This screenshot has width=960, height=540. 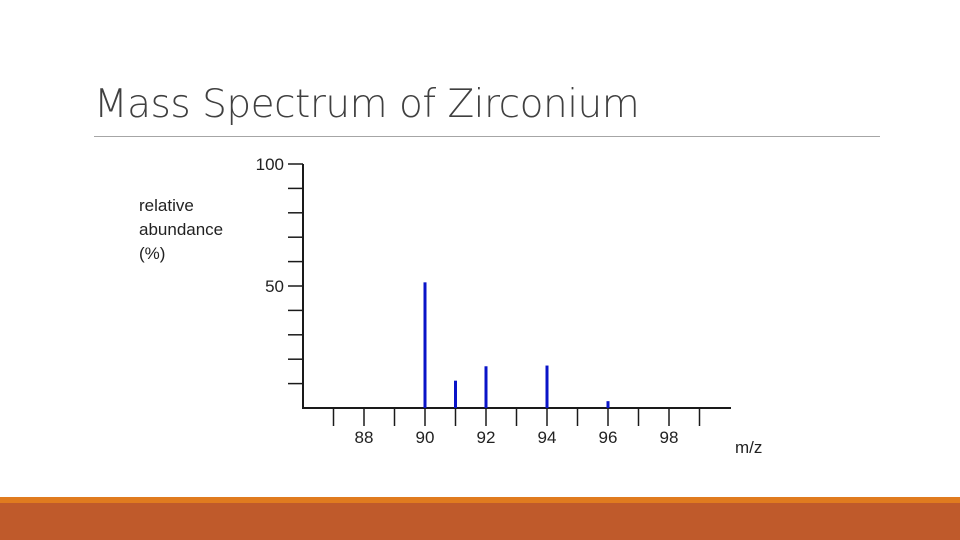 I want to click on y-tick-label: 100, so click(x=270, y=164).